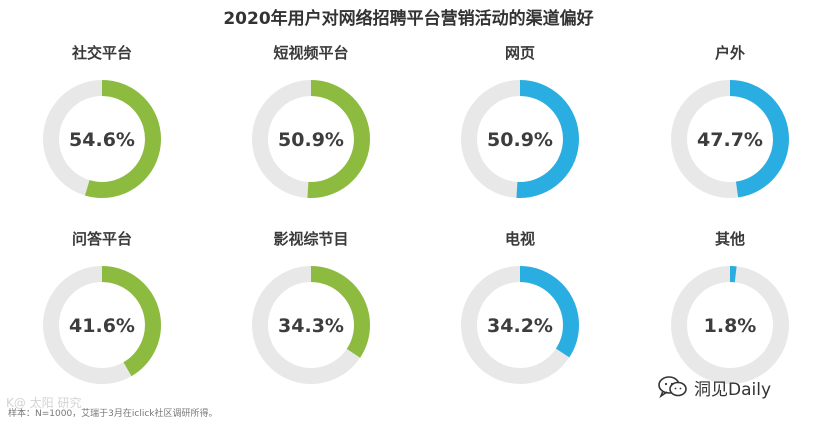 Image resolution: width=817 pixels, height=424 pixels. Describe the element at coordinates (311, 53) in the screenshot. I see `donut-label: 短视频平台` at that location.